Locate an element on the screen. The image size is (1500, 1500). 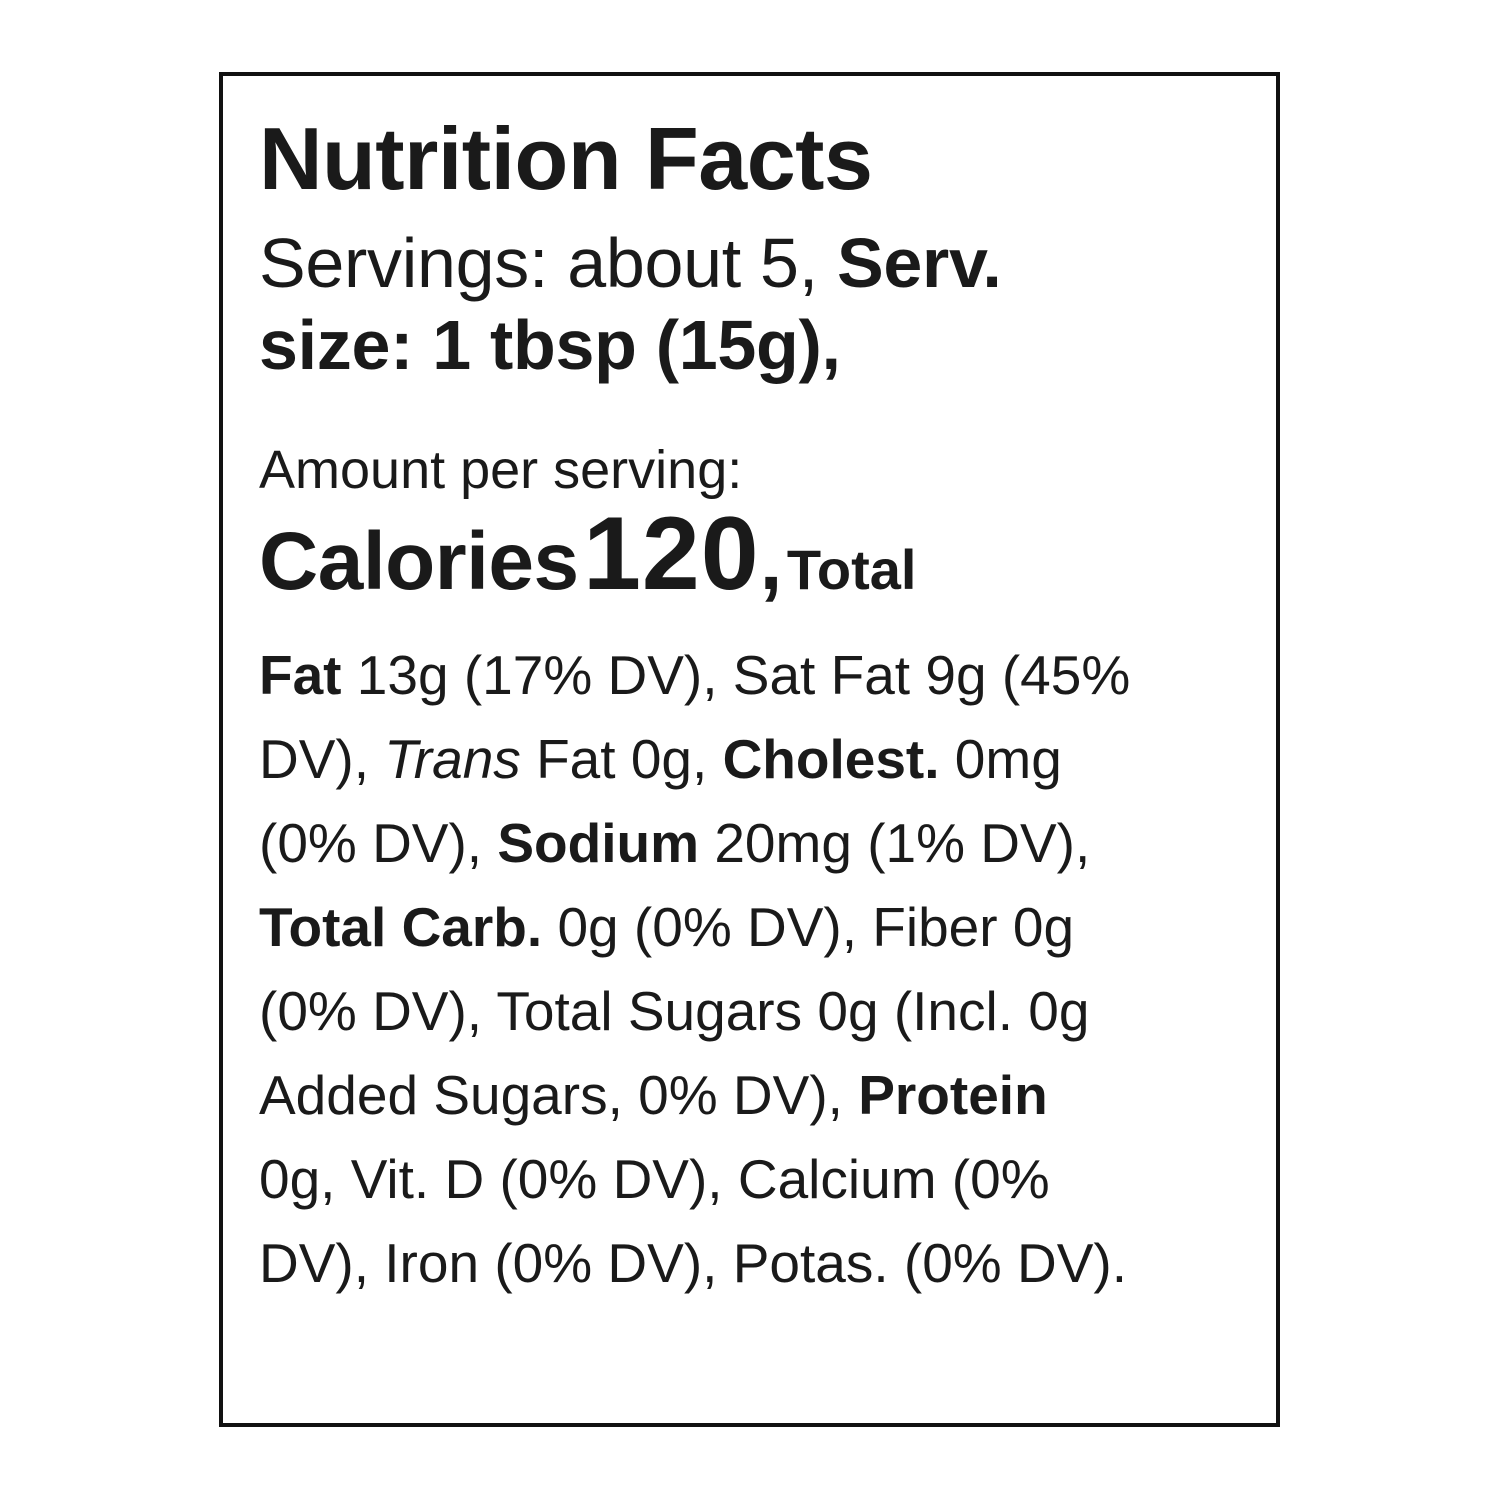
nutrient-name: Cholest. is located at coordinates (831, 759).